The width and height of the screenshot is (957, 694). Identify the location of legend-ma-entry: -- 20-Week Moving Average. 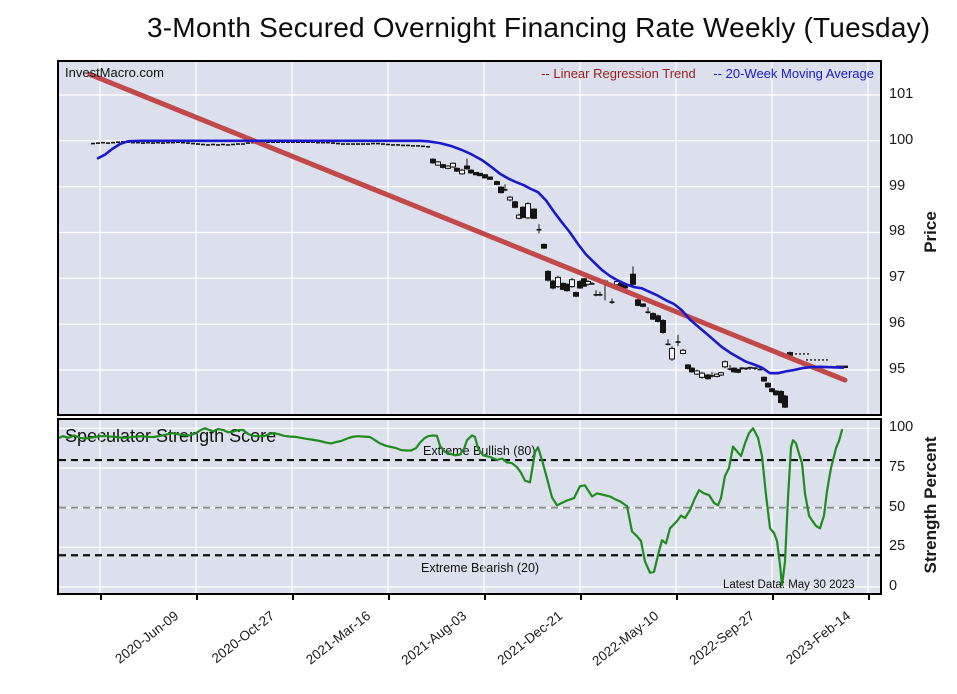
(793, 73).